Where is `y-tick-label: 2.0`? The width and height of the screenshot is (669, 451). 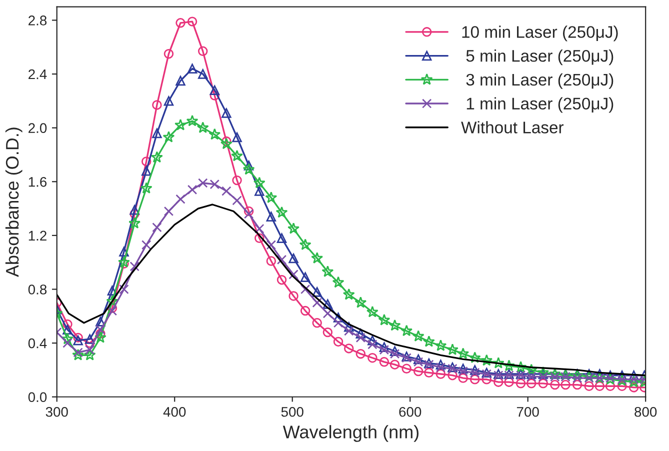
y-tick-label: 2.0 is located at coordinates (37, 128).